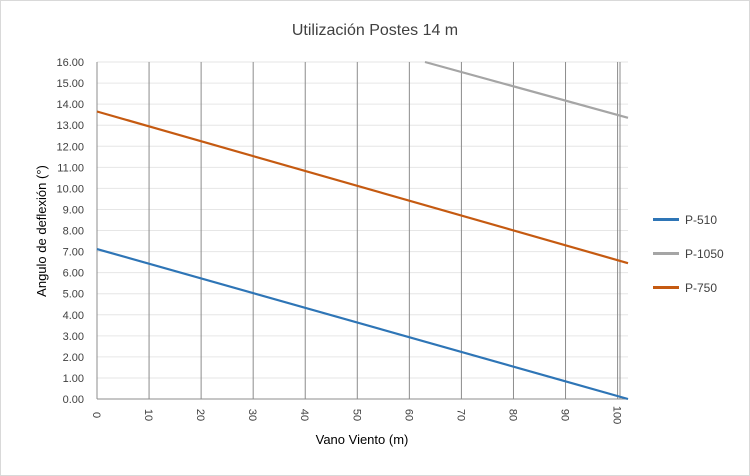  I want to click on y-tick-label: 8.00, so click(73, 232).